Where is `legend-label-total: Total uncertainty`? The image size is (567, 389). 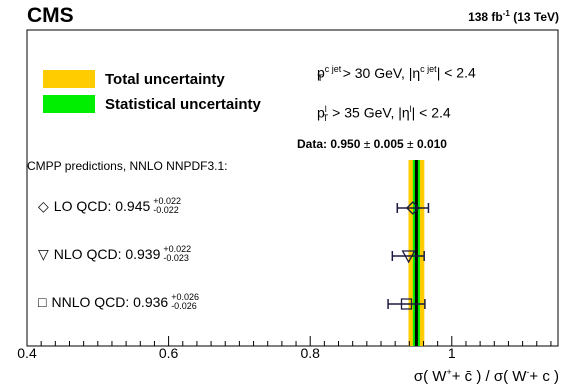
legend-label-total: Total uncertainty is located at coordinates (165, 79).